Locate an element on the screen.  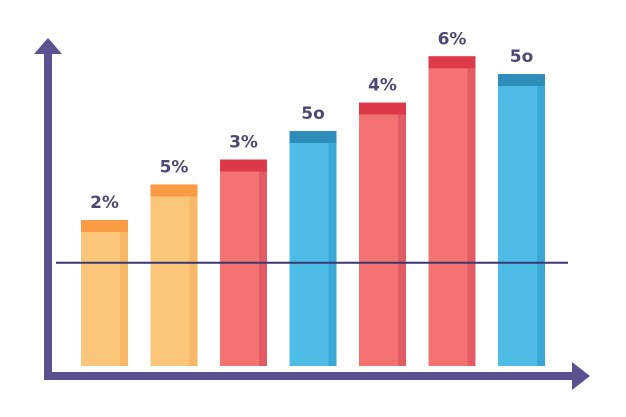
bar-label: 5% is located at coordinates (174, 167).